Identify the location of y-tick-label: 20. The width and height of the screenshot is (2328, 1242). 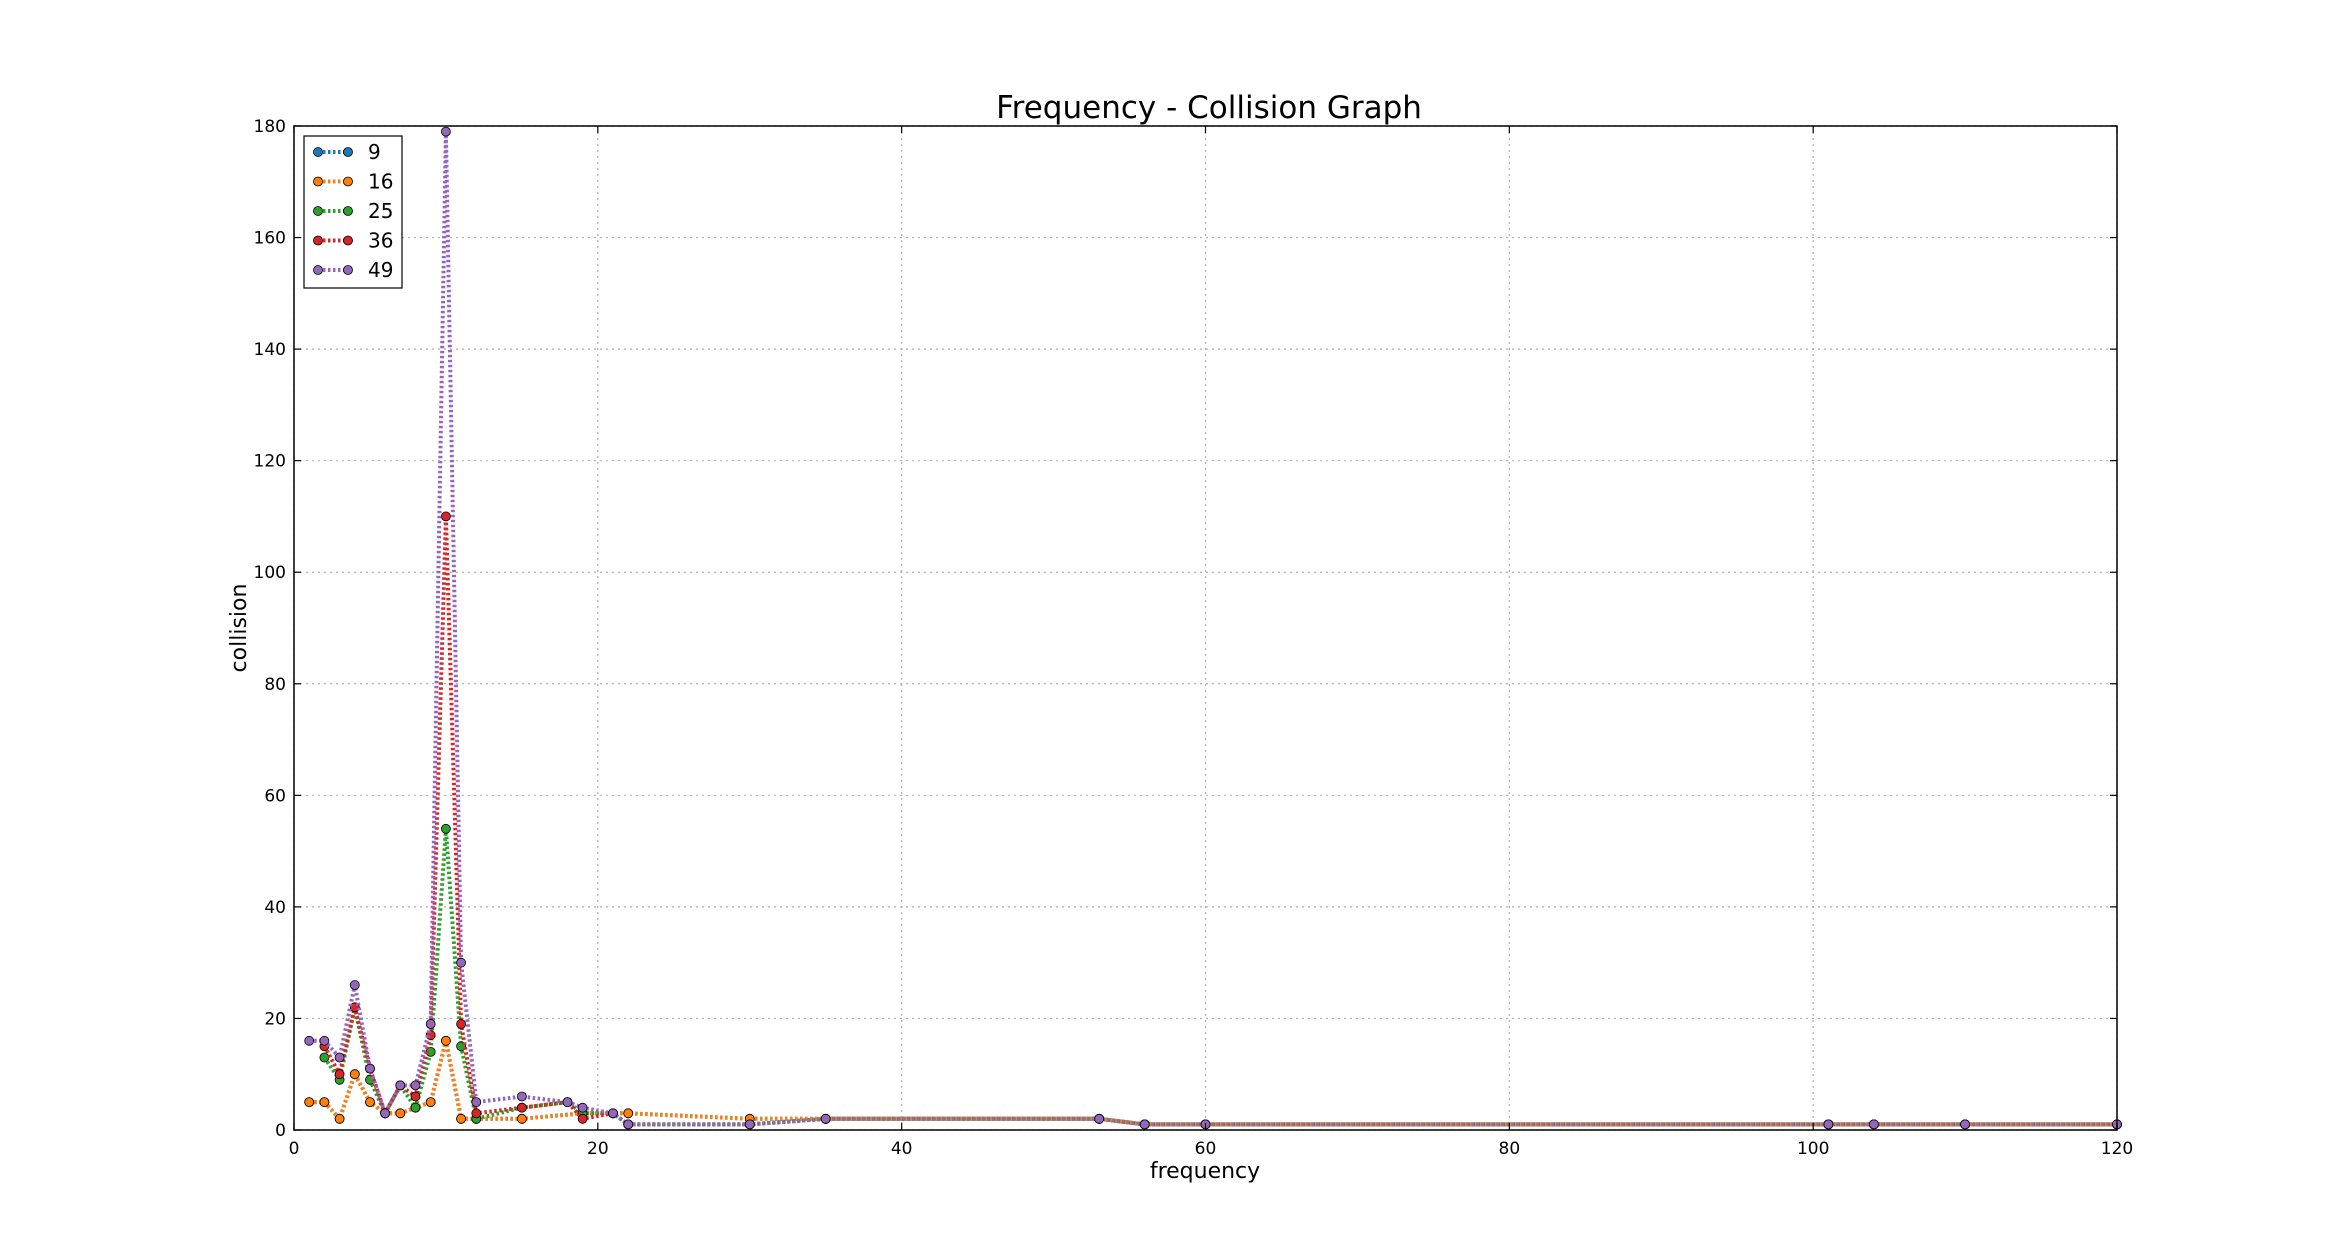
(275, 1019).